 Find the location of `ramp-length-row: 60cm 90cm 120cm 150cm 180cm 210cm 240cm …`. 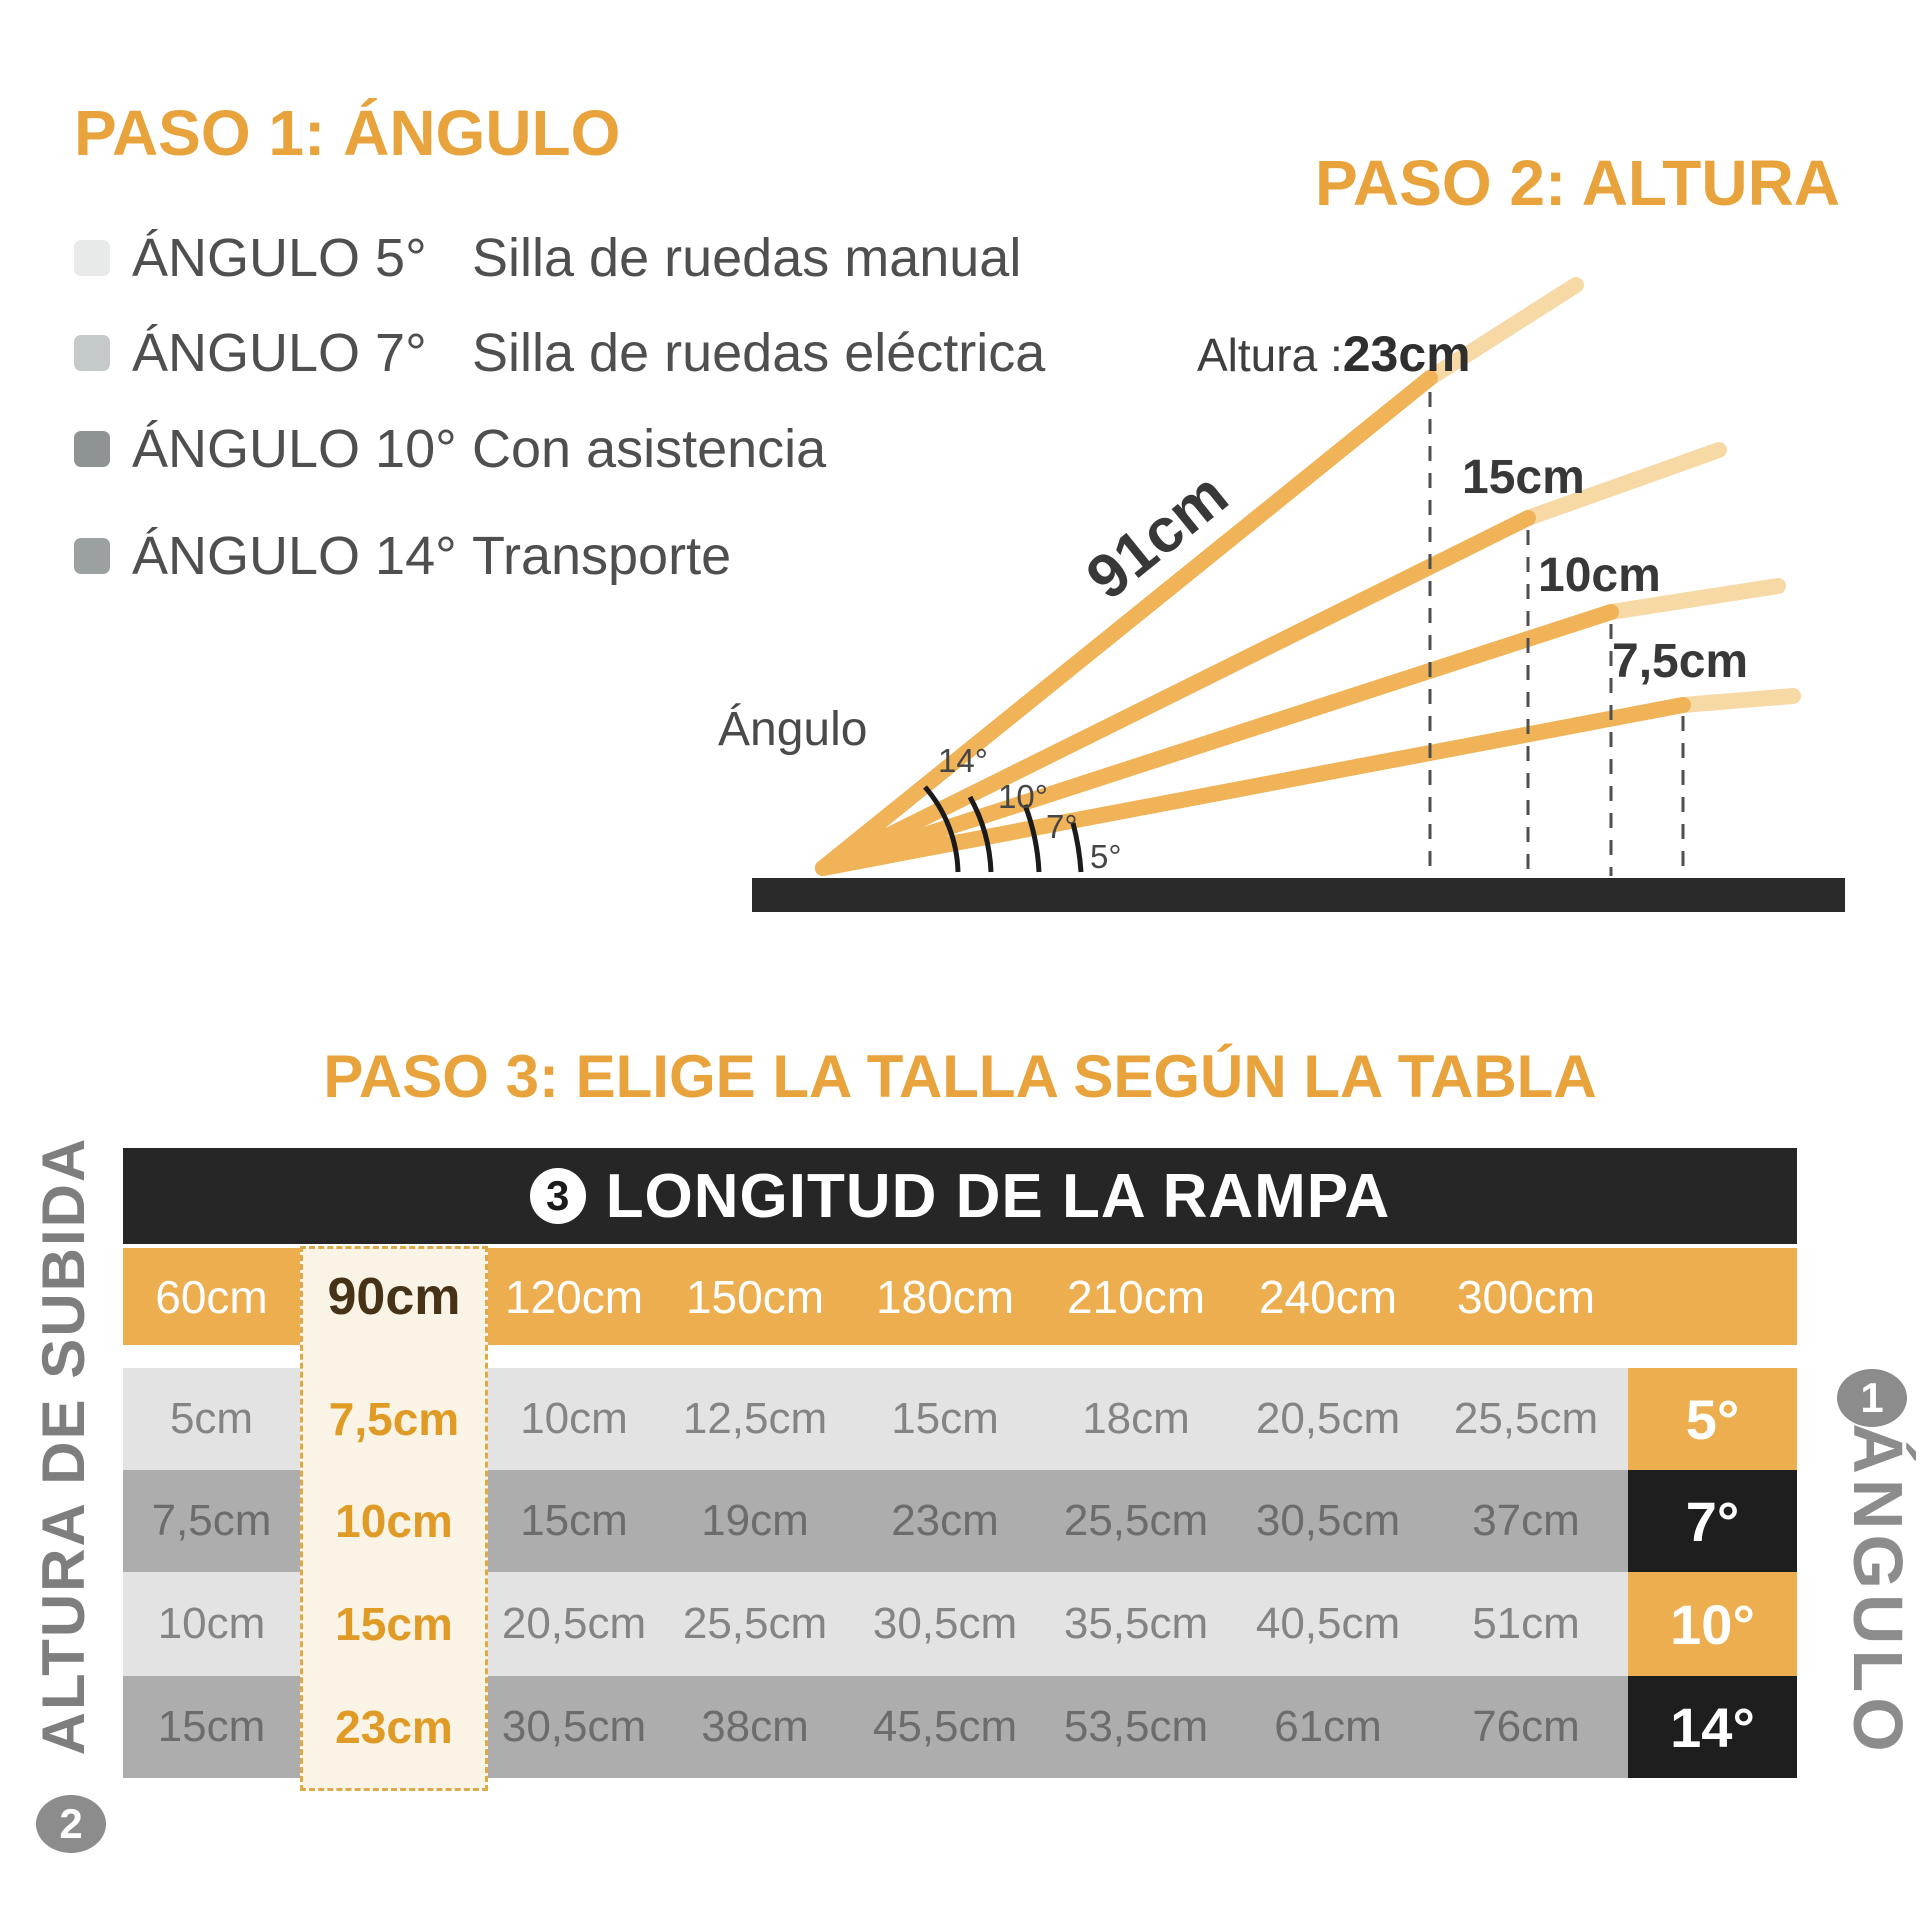

ramp-length-row: 60cm 90cm 120cm 150cm 180cm 210cm 240cm … is located at coordinates (960, 1296).